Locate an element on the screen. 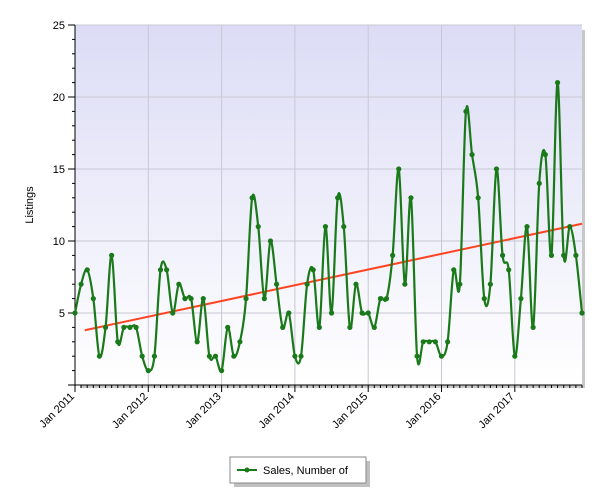 This screenshot has width=600, height=500. y-tick-label: 20 is located at coordinates (59, 98).